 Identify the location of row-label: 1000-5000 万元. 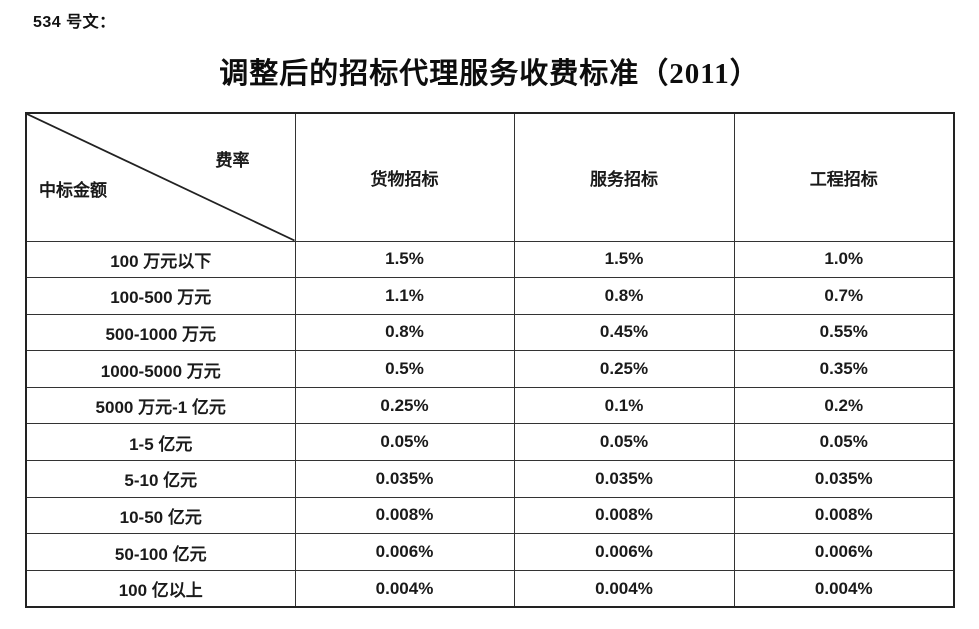
(160, 369).